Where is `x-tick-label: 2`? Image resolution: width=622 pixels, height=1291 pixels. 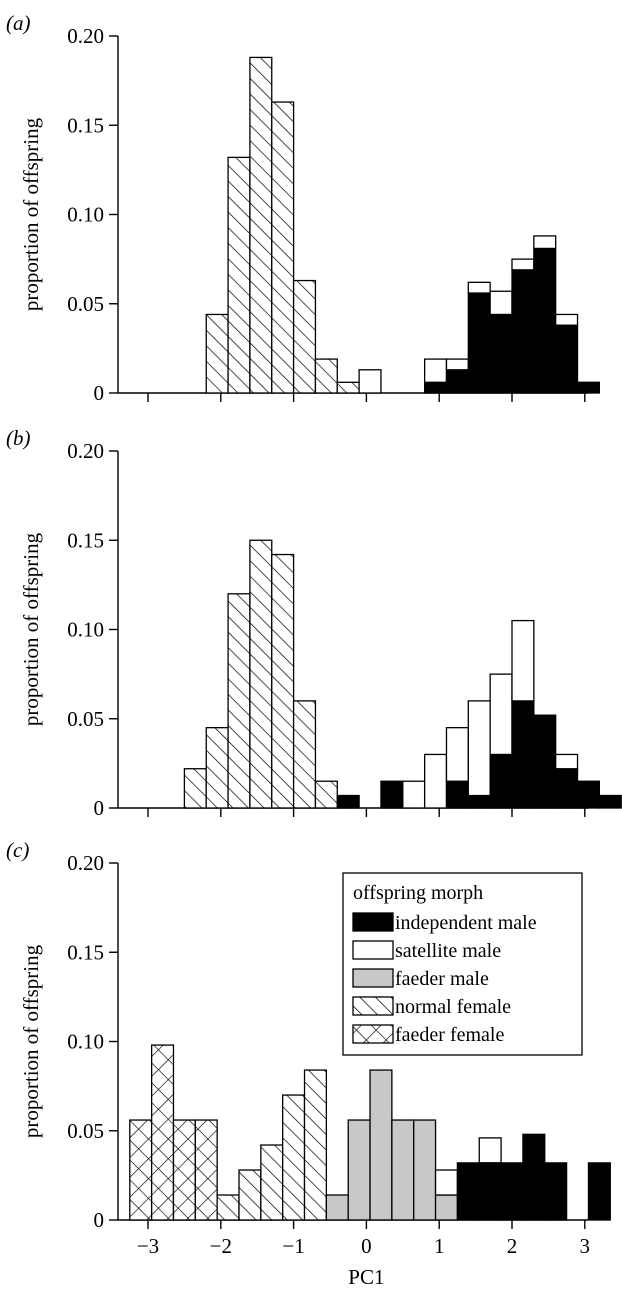 x-tick-label: 2 is located at coordinates (512, 1246).